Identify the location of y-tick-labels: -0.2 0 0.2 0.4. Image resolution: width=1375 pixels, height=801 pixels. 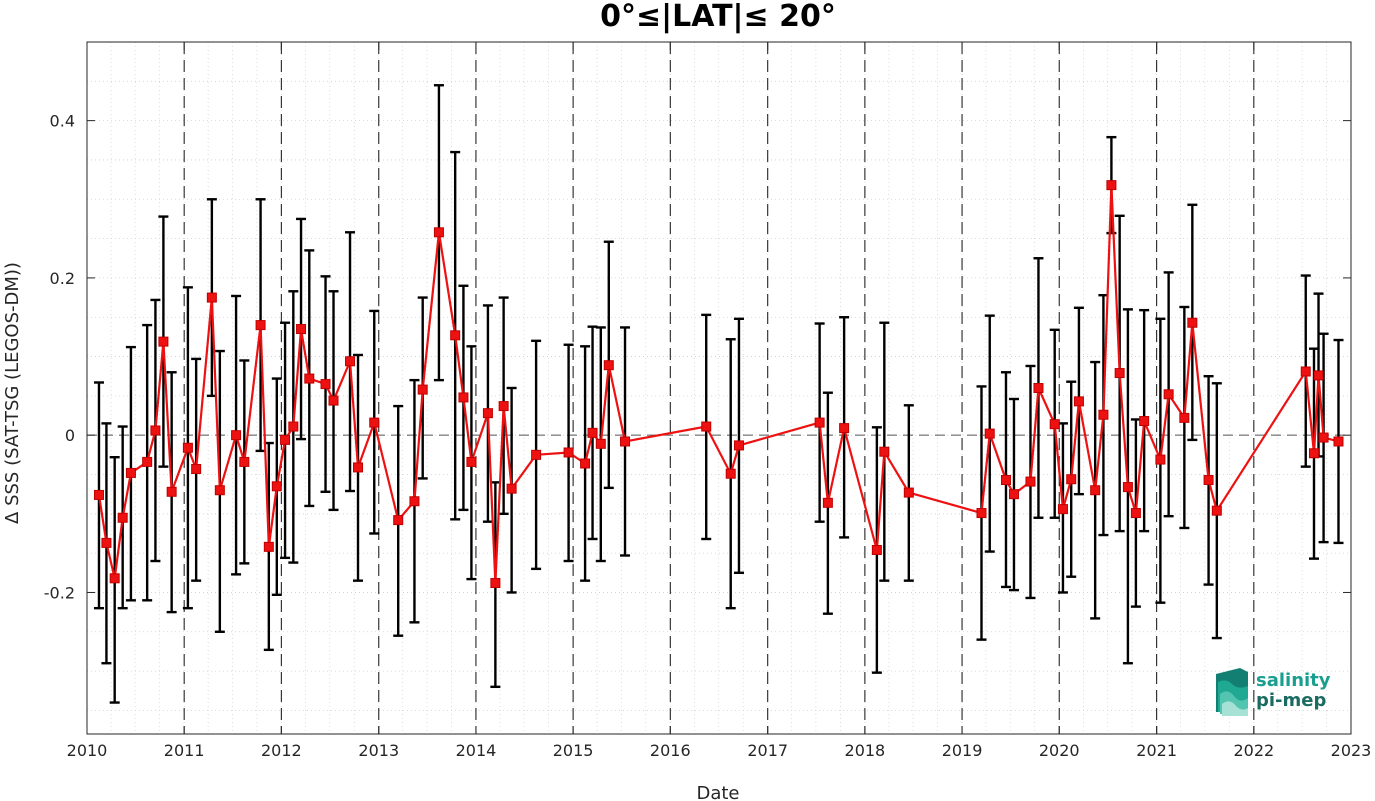
(59, 357).